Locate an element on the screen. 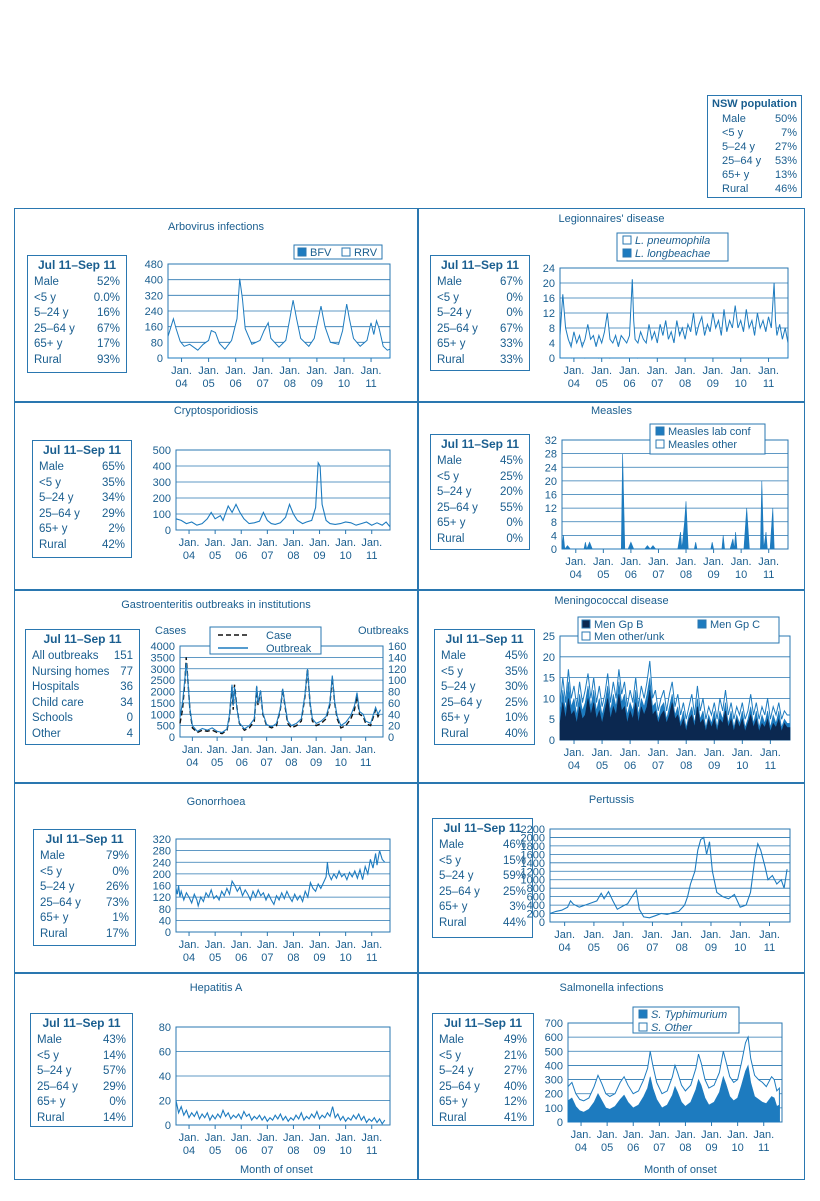 The height and width of the screenshot is (1201, 820). summary-value: 57% is located at coordinates (114, 1071).